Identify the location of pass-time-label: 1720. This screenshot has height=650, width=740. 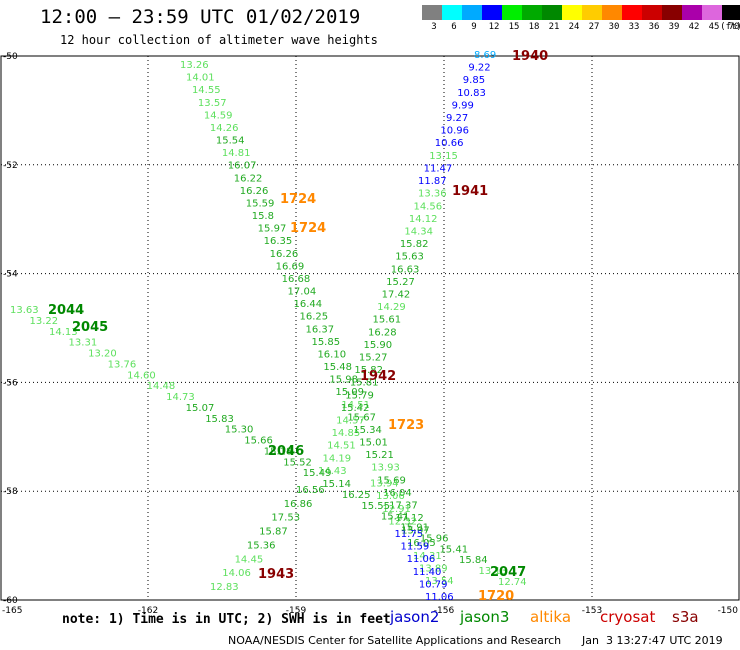
(496, 596).